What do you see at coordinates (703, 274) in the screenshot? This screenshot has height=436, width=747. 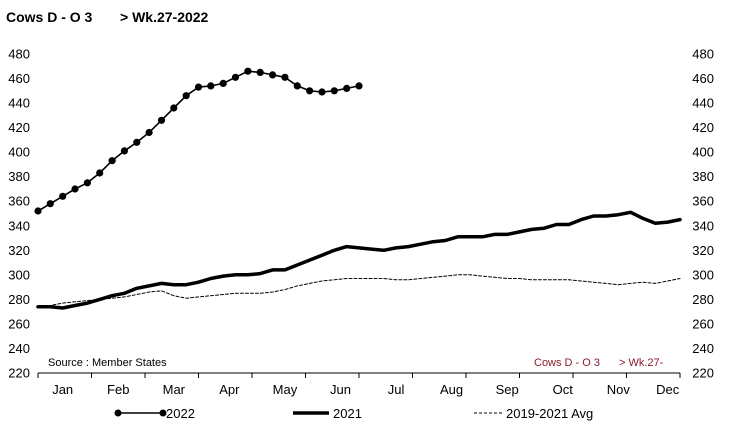 I see `y-tick-label-right: 300` at bounding box center [703, 274].